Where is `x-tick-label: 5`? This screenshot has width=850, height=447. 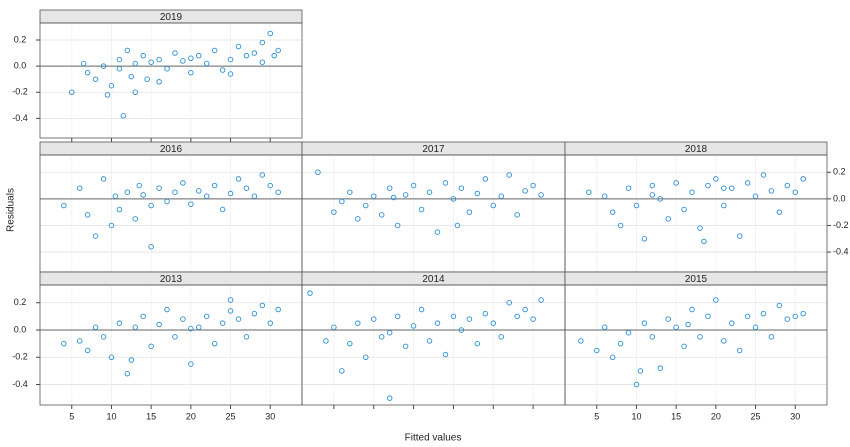
x-tick-label: 5 is located at coordinates (71, 416).